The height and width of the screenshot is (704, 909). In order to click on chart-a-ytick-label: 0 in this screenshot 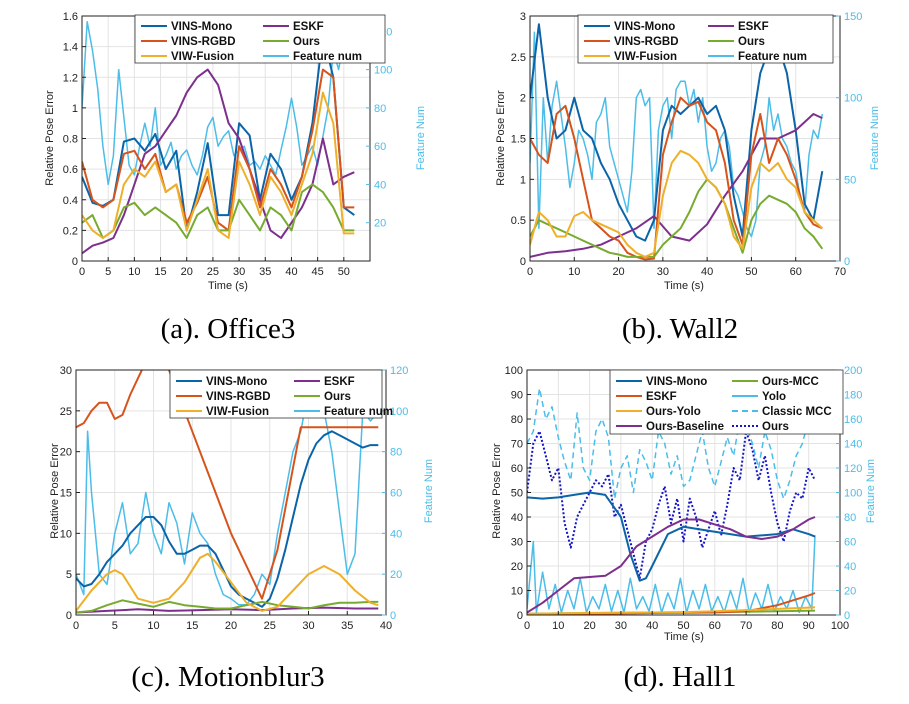, I will do `click(75, 262)`.